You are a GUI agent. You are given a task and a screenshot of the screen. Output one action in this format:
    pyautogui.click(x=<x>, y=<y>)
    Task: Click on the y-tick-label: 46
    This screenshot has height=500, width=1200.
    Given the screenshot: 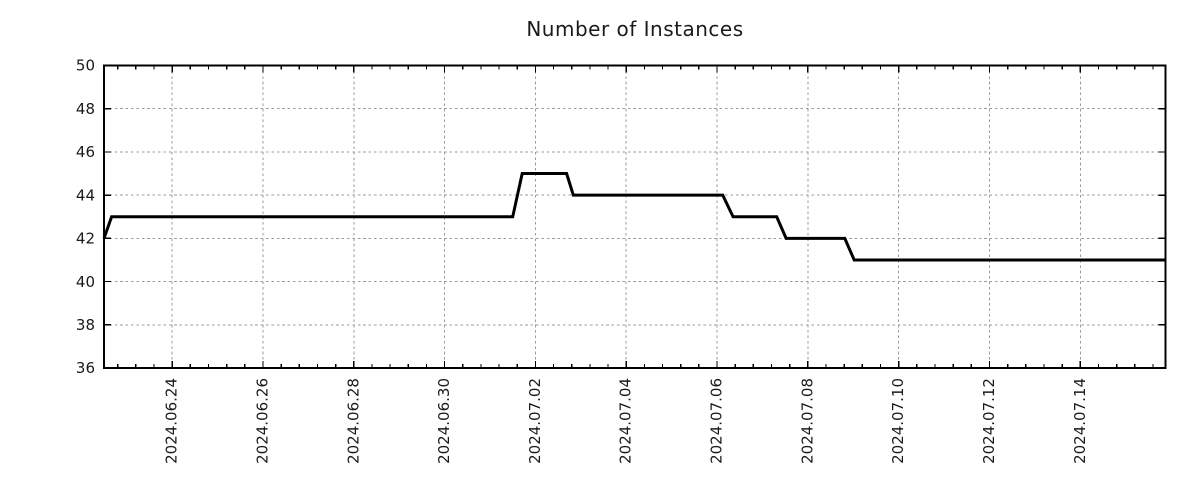 What is the action you would take?
    pyautogui.click(x=85, y=152)
    